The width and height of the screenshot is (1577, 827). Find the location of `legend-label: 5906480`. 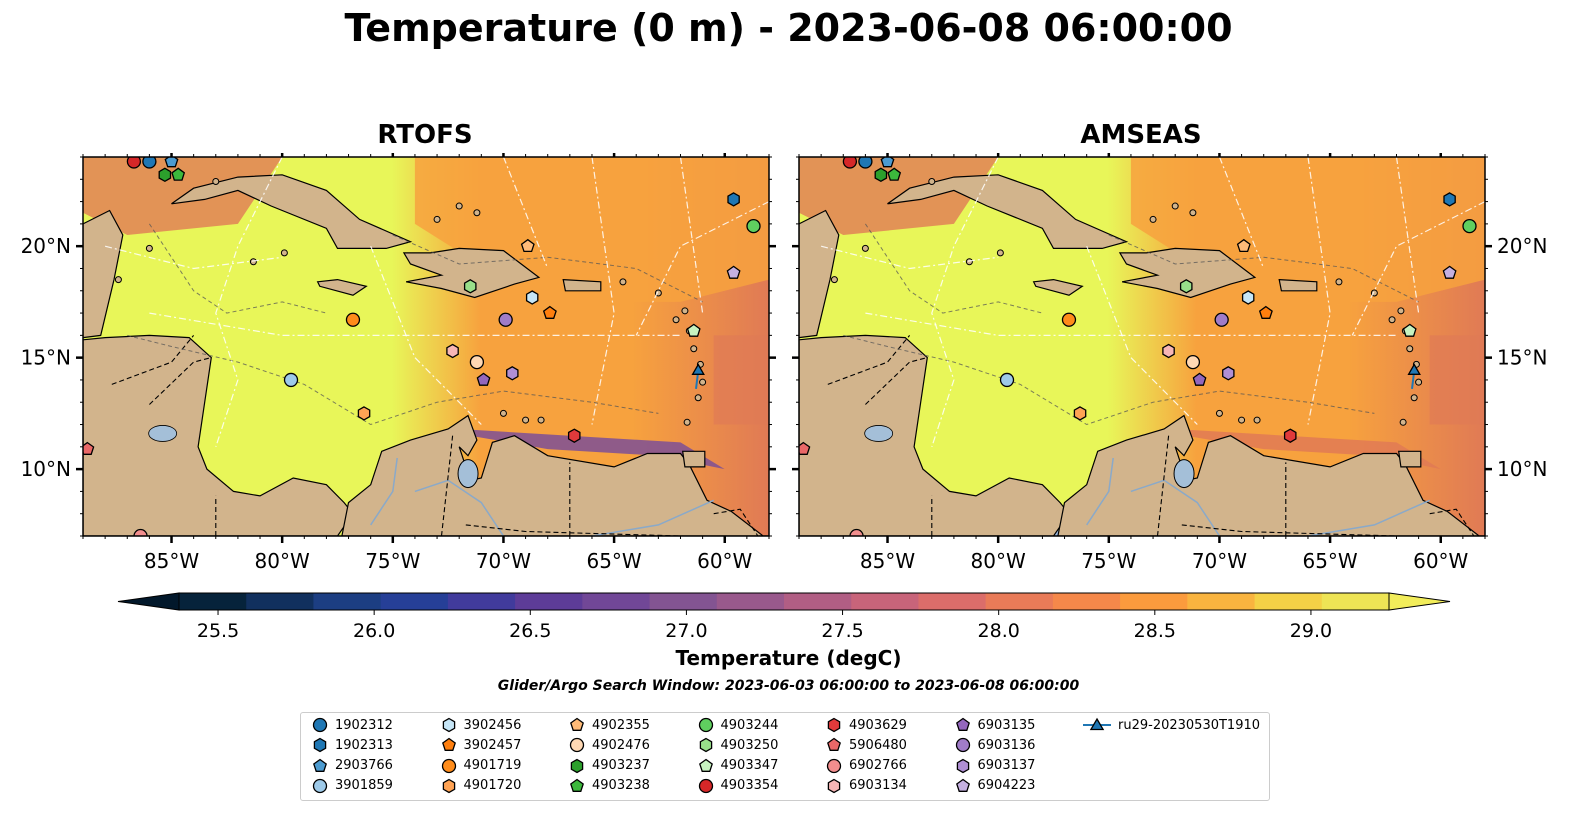

legend-label: 5906480 is located at coordinates (878, 745).